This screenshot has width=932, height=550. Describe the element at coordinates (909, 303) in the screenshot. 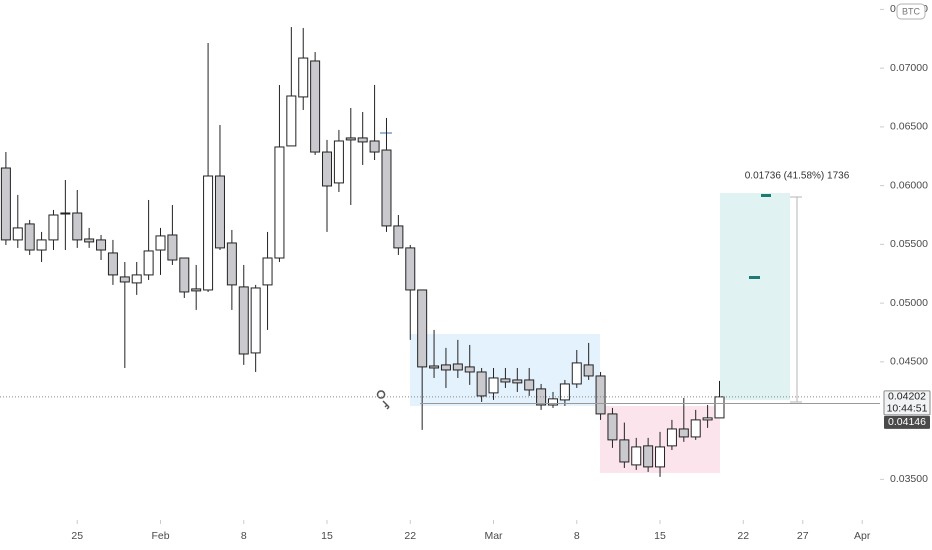

I see `y-tick-label: 0.05000` at that location.